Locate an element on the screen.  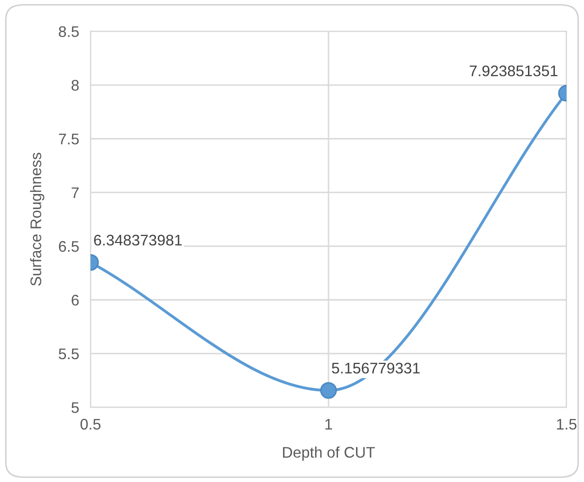
y-tick-label: 7 is located at coordinates (75, 192).